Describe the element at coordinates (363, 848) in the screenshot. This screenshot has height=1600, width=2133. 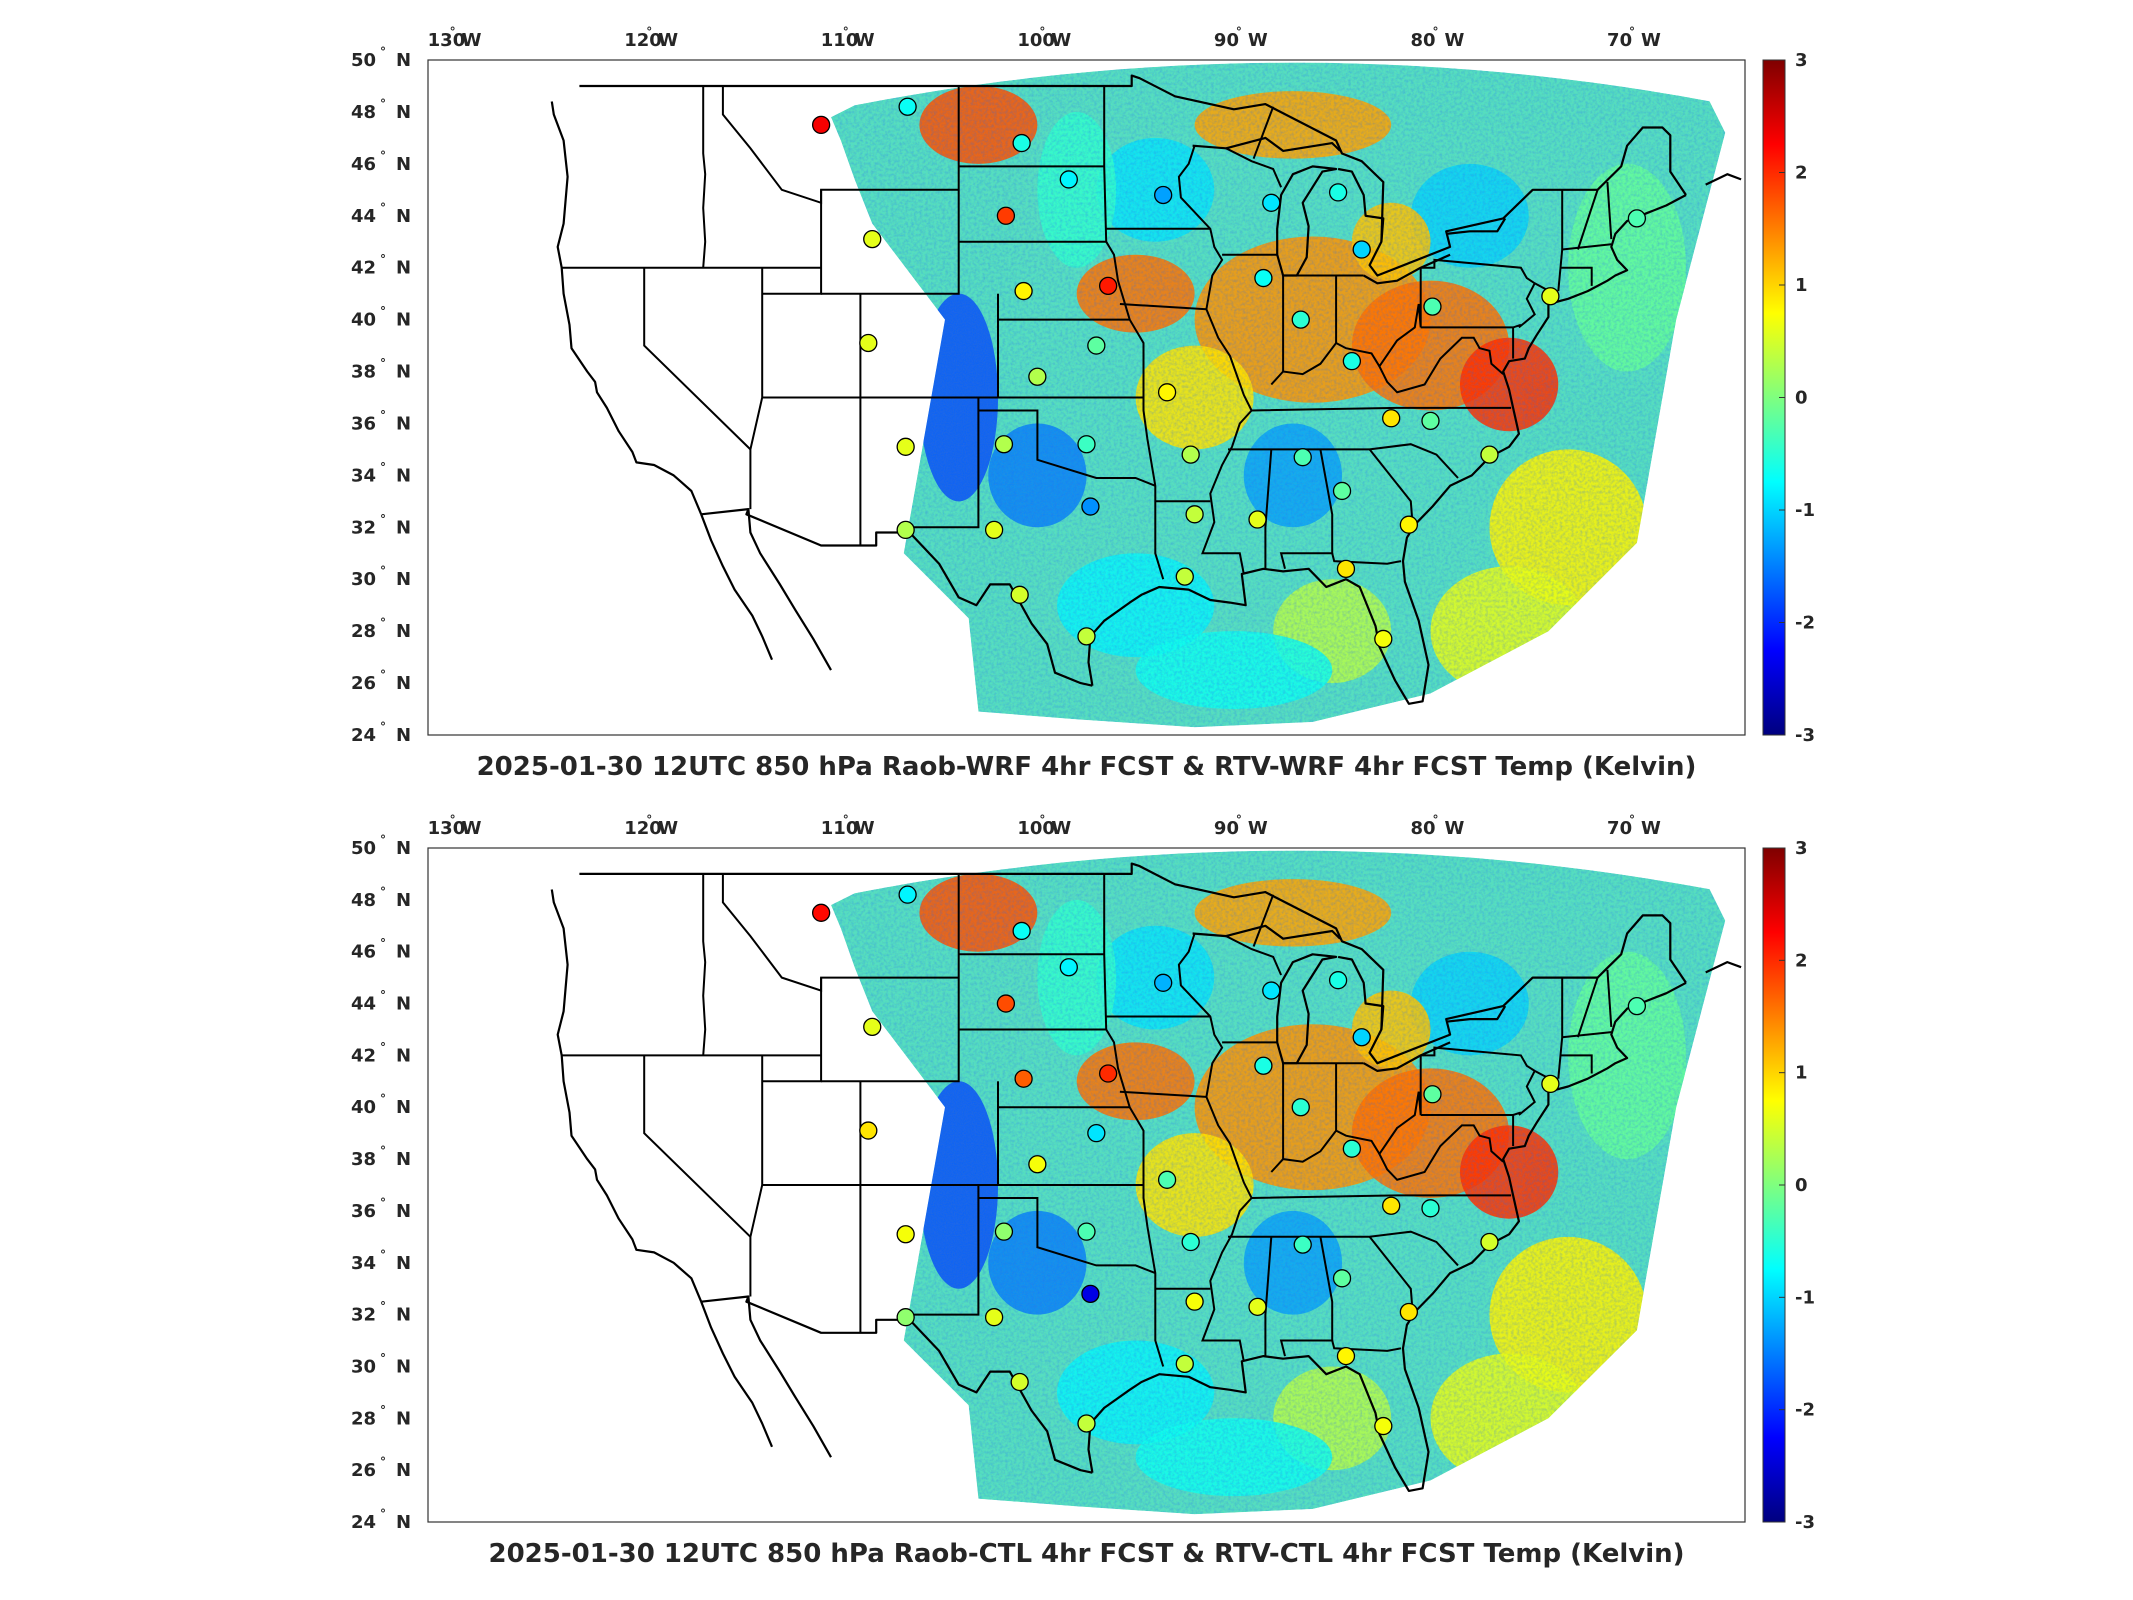
I see `latitude-tick-label: 50` at that location.